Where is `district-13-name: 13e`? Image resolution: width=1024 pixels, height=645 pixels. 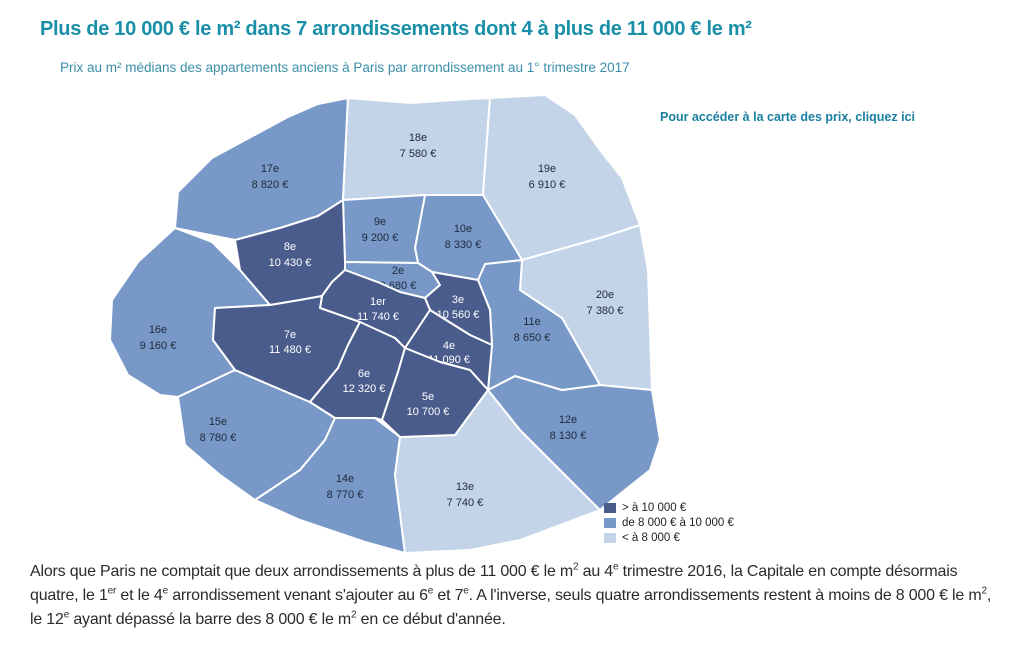
district-13-name: 13e is located at coordinates (465, 487).